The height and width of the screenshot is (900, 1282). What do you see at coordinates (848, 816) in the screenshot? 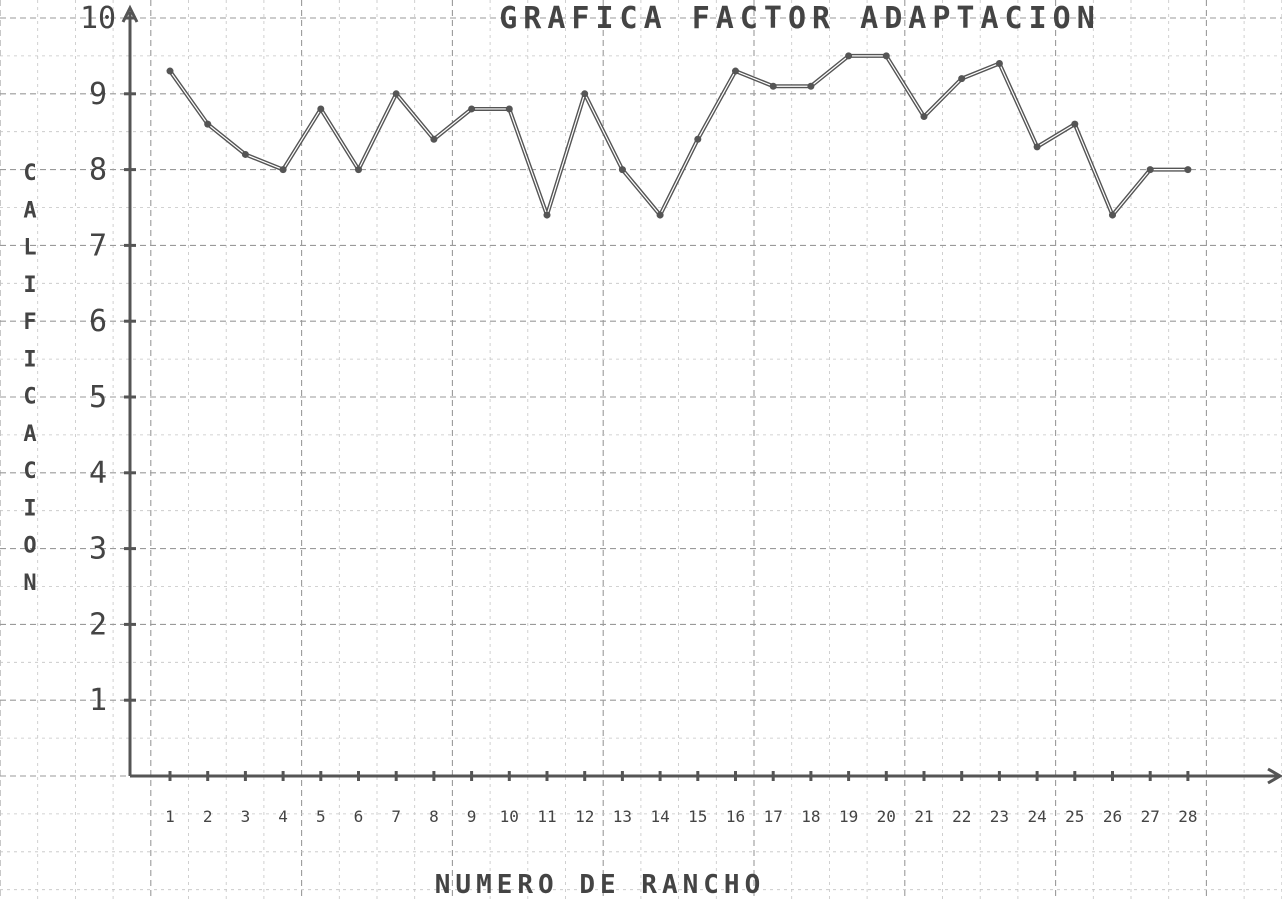
I see `x-tick-label: 19` at bounding box center [848, 816].